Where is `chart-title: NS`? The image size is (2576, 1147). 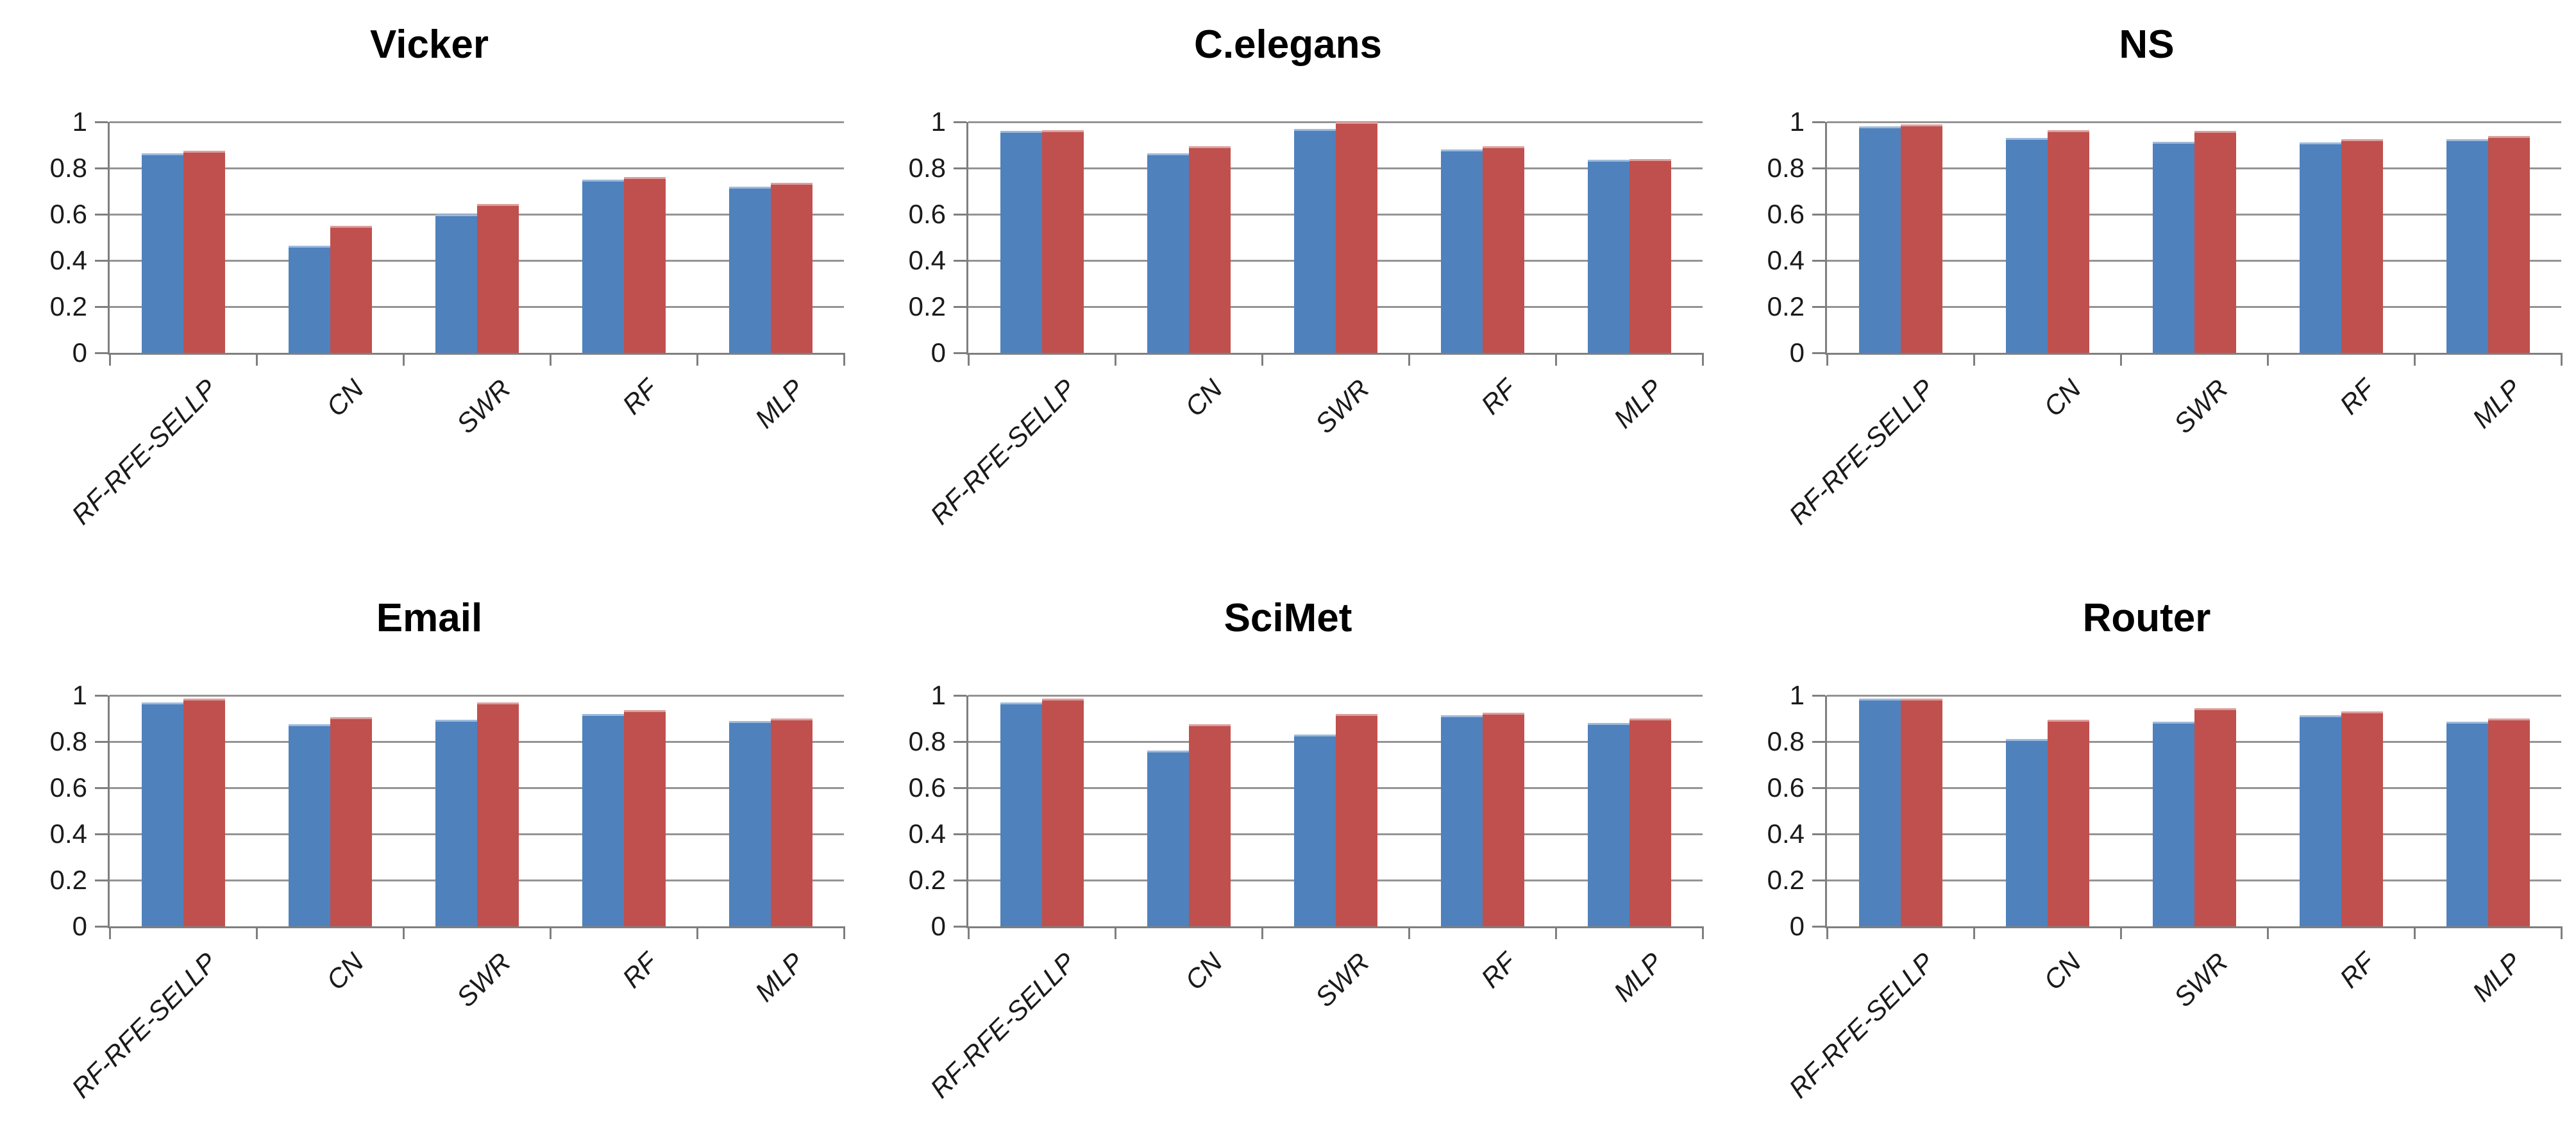
chart-title: NS is located at coordinates (2147, 44).